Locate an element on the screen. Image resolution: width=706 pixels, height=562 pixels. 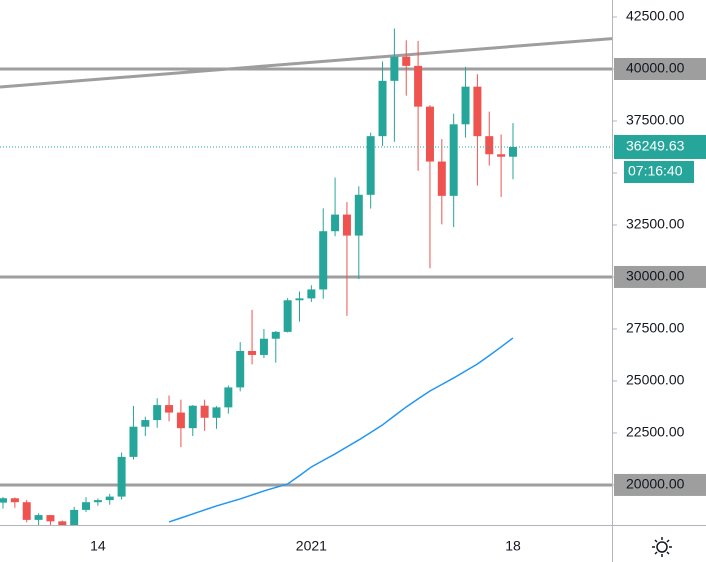
y-tick-label: 37500.00 is located at coordinates (655, 120).